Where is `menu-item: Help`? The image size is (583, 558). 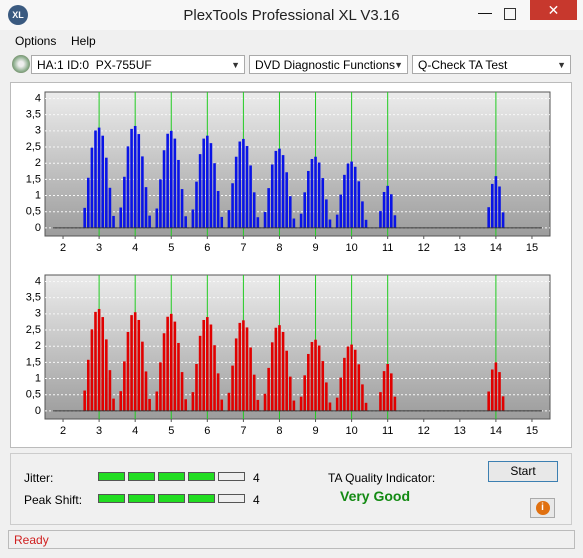 menu-item: Help is located at coordinates (83, 41).